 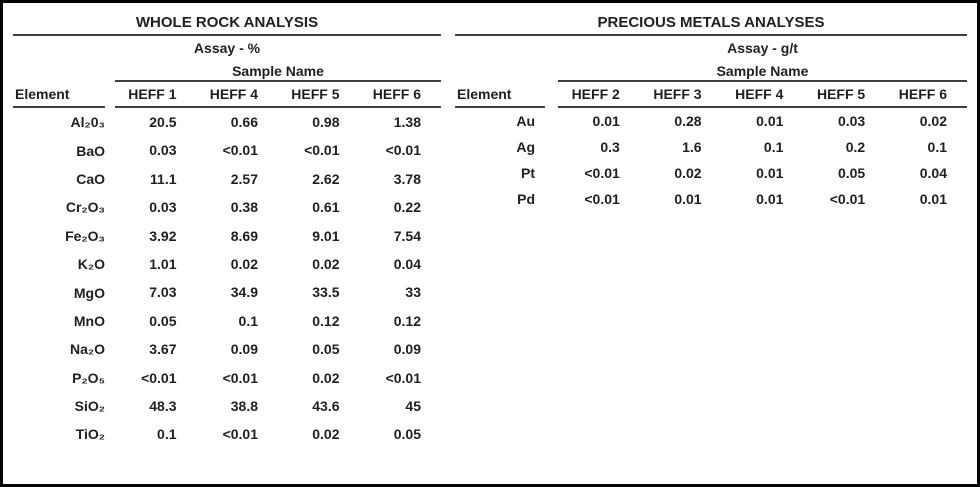 I want to click on value-cell: 1.01, so click(x=163, y=263).